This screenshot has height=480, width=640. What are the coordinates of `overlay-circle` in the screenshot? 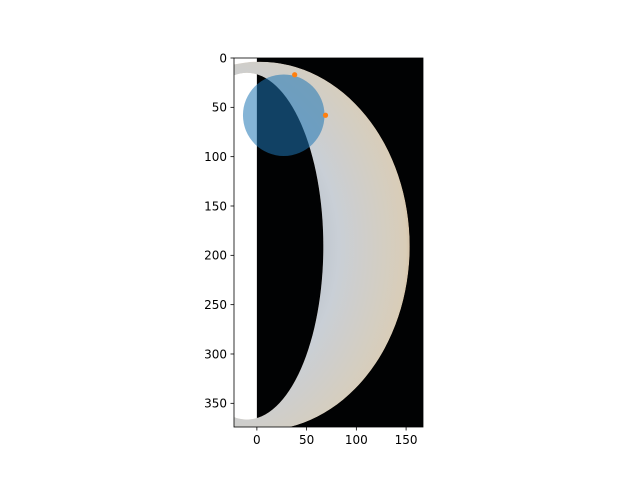 It's located at (283, 115).